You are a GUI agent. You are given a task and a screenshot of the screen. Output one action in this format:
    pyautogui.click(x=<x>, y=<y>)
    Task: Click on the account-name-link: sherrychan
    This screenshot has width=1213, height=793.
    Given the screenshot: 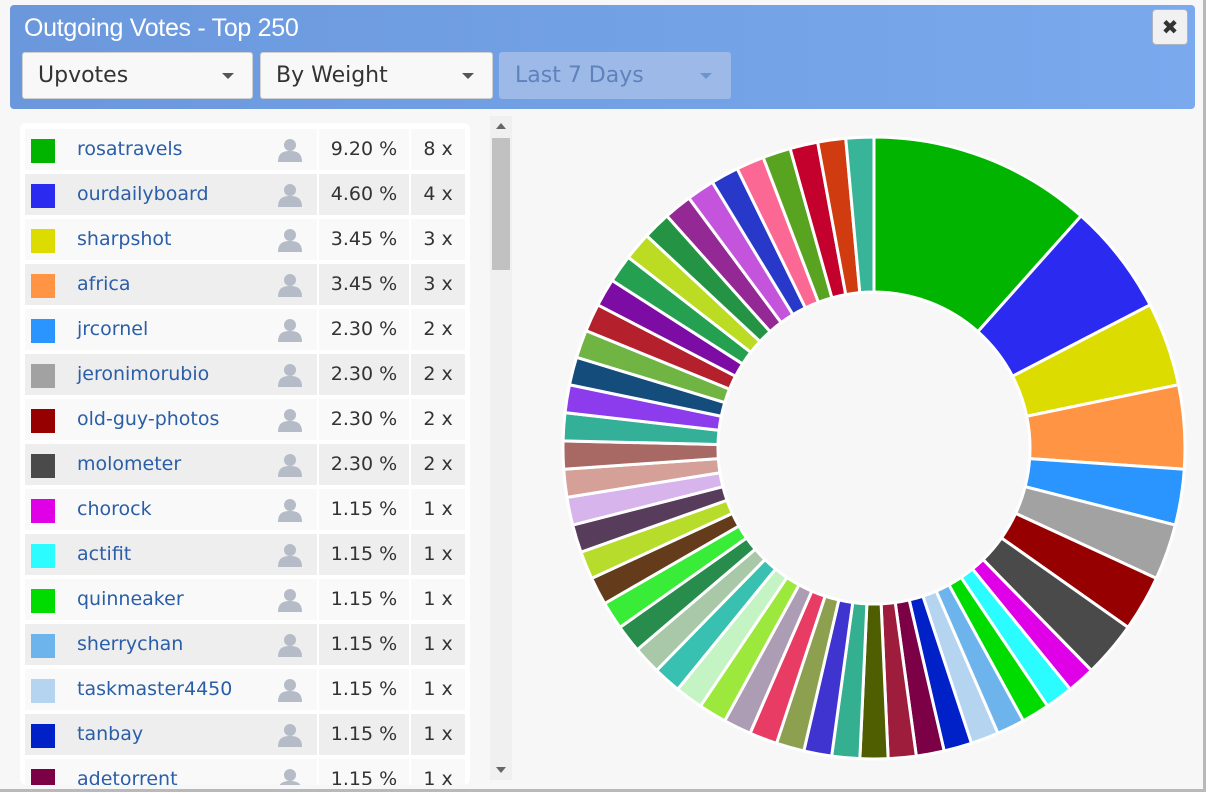 What is the action you would take?
    pyautogui.click(x=130, y=644)
    